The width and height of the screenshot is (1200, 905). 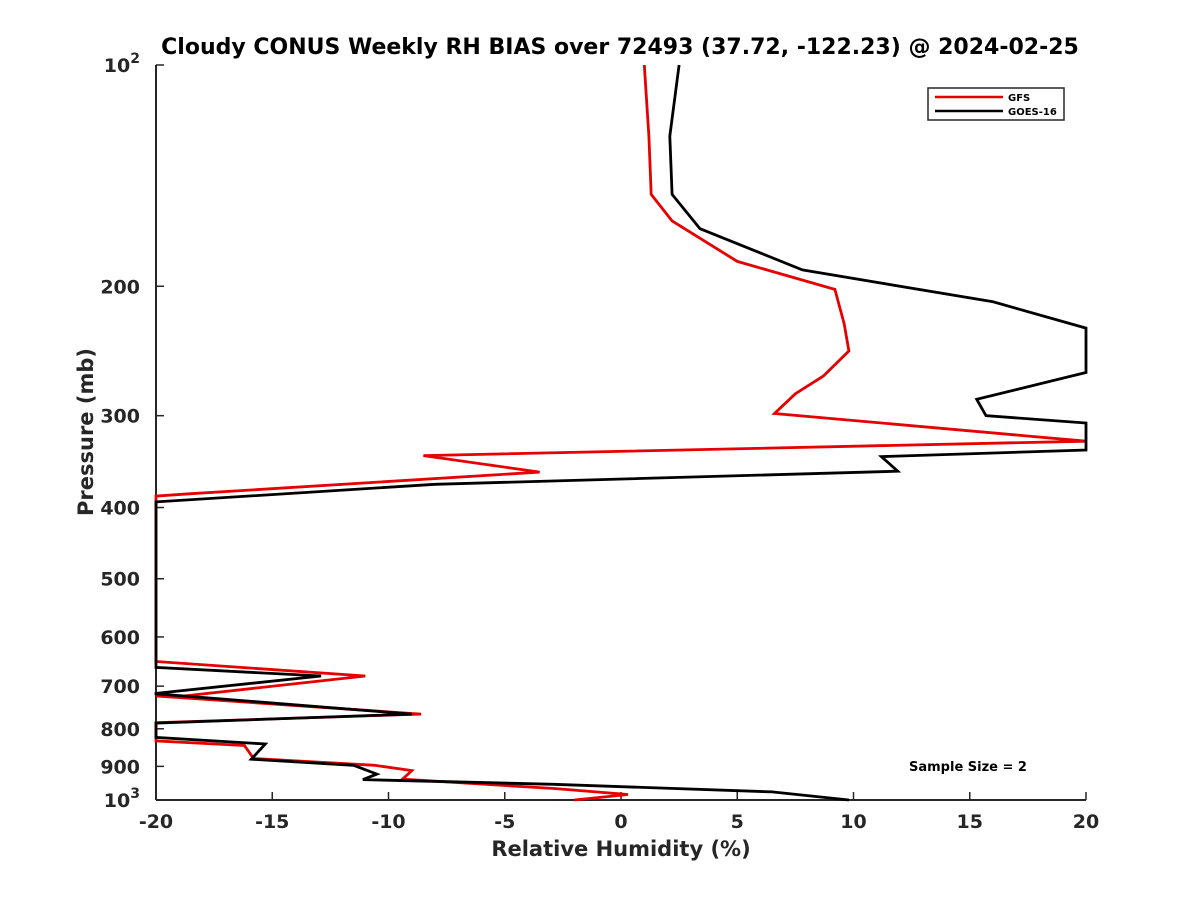 I want to click on y-tick-label-base: 800, so click(x=120, y=730).